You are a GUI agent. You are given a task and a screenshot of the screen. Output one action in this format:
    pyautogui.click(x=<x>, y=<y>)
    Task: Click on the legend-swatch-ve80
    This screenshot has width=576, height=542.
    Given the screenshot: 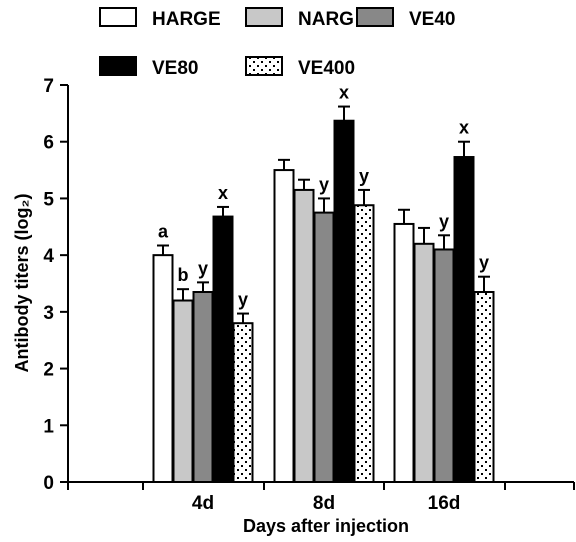 What is the action you would take?
    pyautogui.click(x=118, y=66)
    